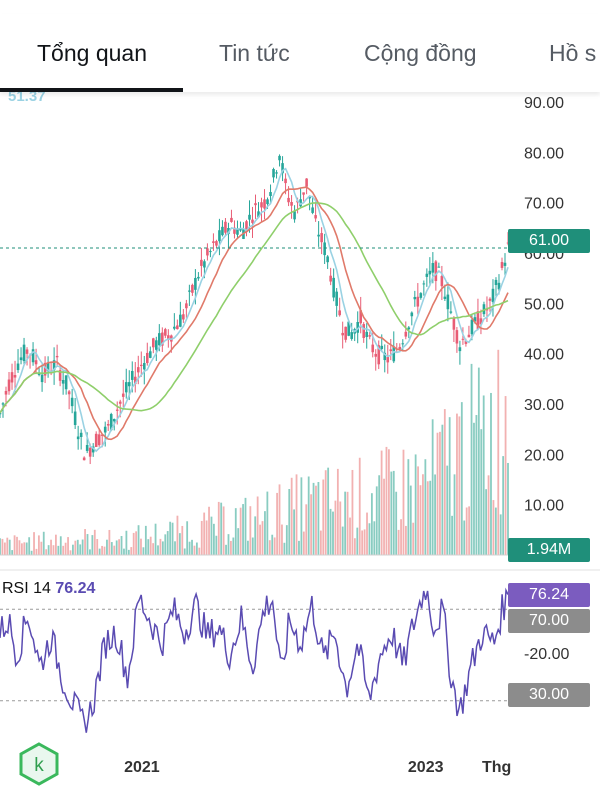  What do you see at coordinates (300, 53) in the screenshot?
I see `tab-bar: Tổng quan Tin tức Cộng đồng Hồ s` at bounding box center [300, 53].